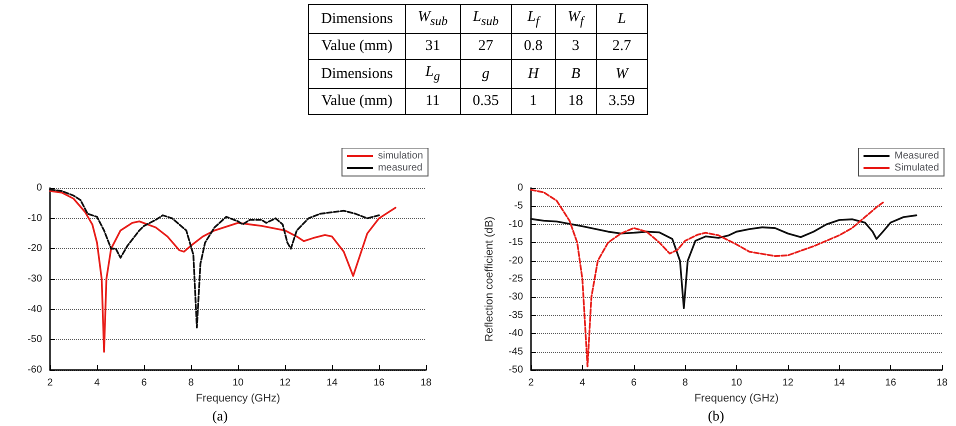 The height and width of the screenshot is (426, 956). I want to click on text: 3.59, so click(622, 101).